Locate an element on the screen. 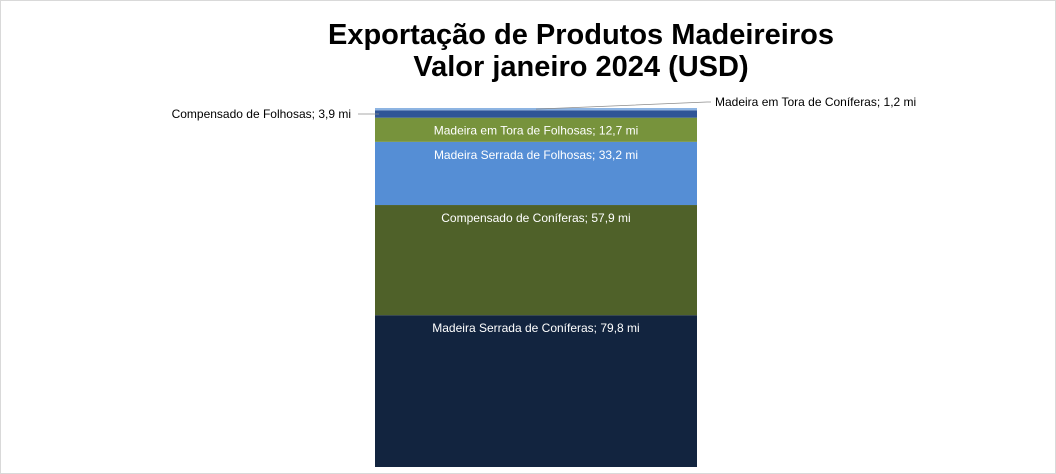  data-label-2: Madeira Serrada de Folhosas; 33,2 mi is located at coordinates (536, 155).